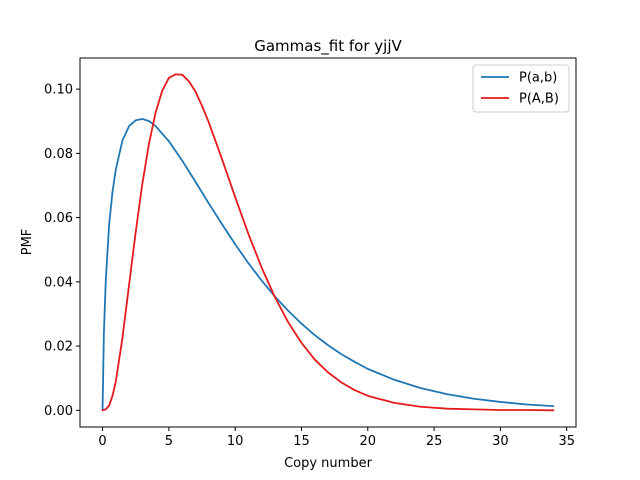 The height and width of the screenshot is (480, 640). What do you see at coordinates (336, 438) in the screenshot?
I see `x-axis-ticks: 0 5 10 15 20 25 30 35` at bounding box center [336, 438].